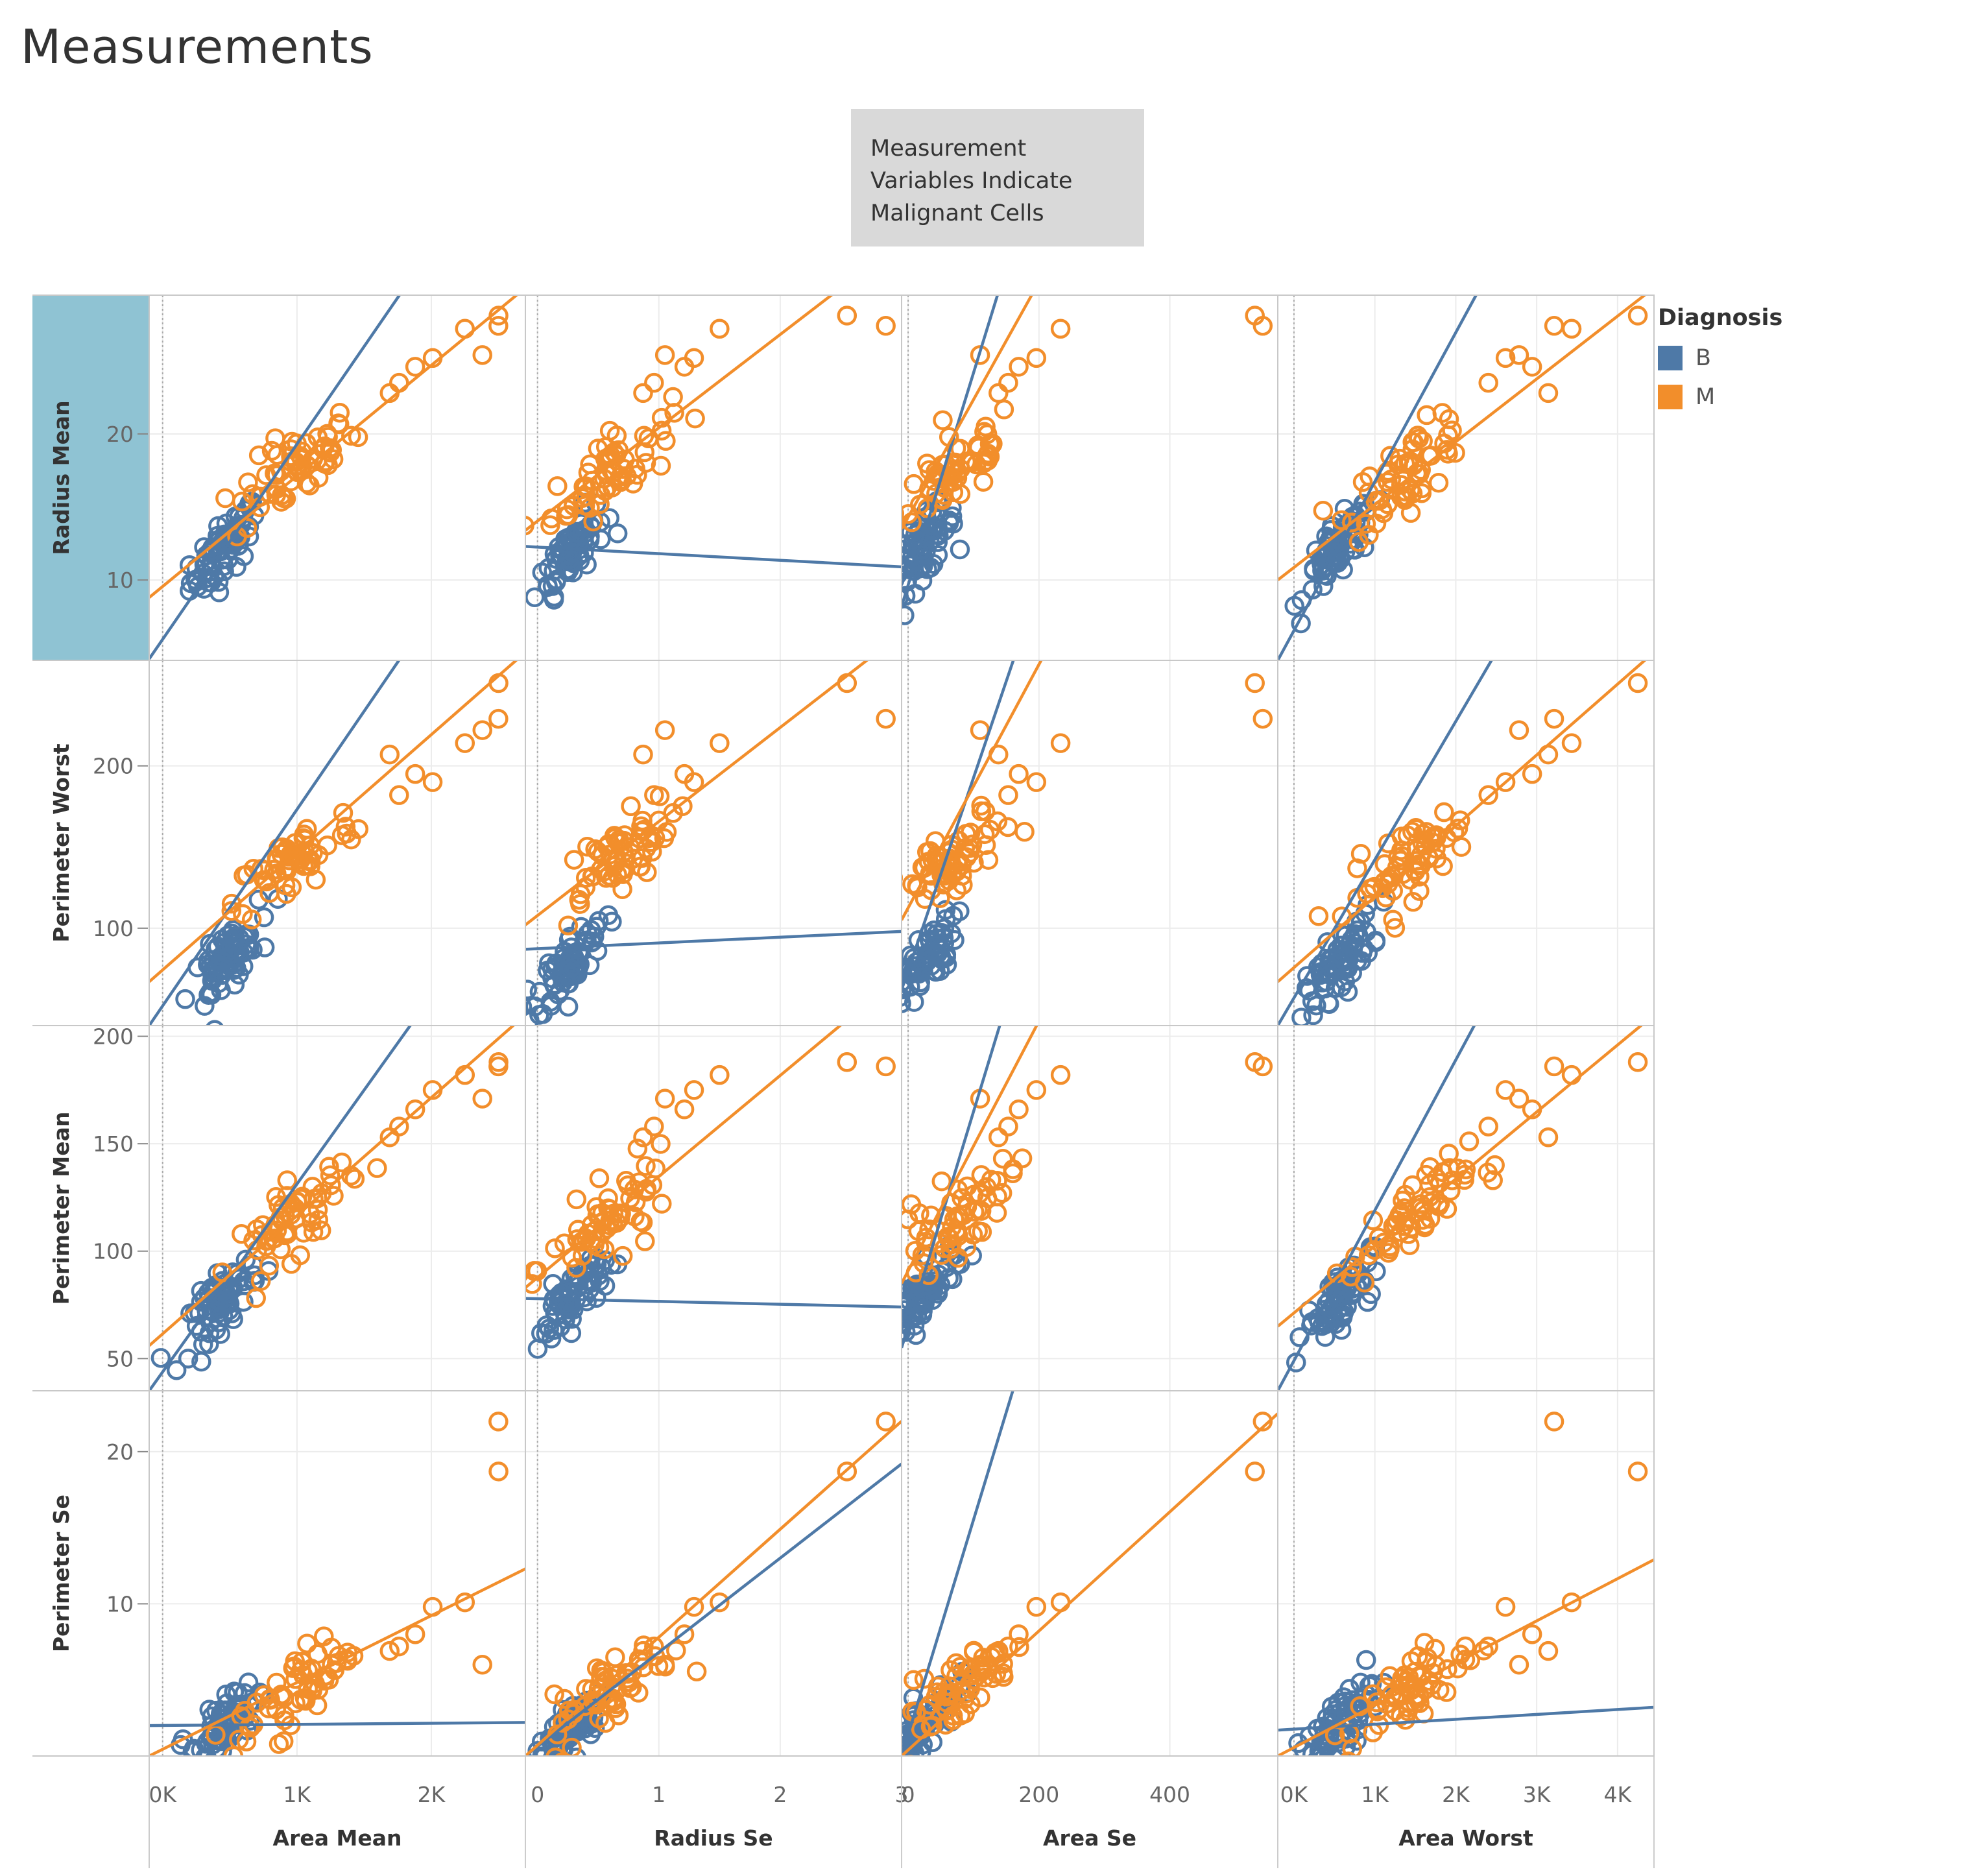  I want to click on legend-item-m: M, so click(1720, 397).